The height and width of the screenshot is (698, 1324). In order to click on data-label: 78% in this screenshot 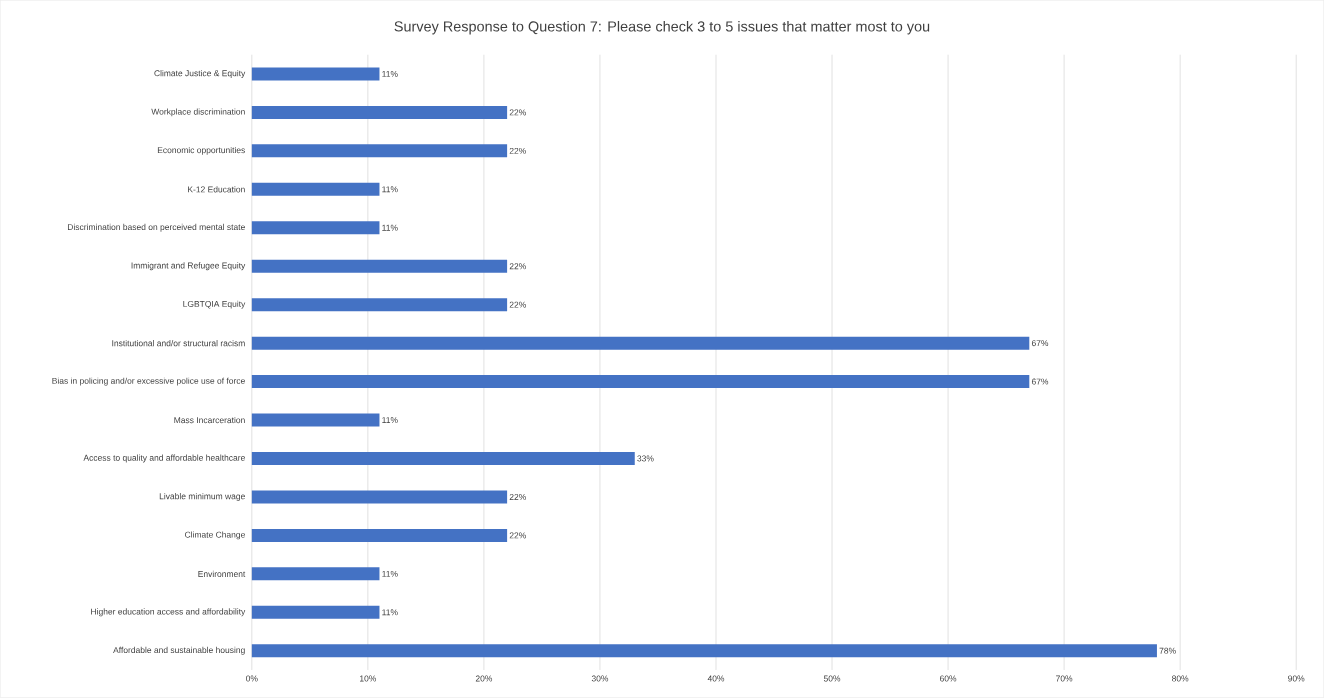, I will do `click(1167, 650)`.